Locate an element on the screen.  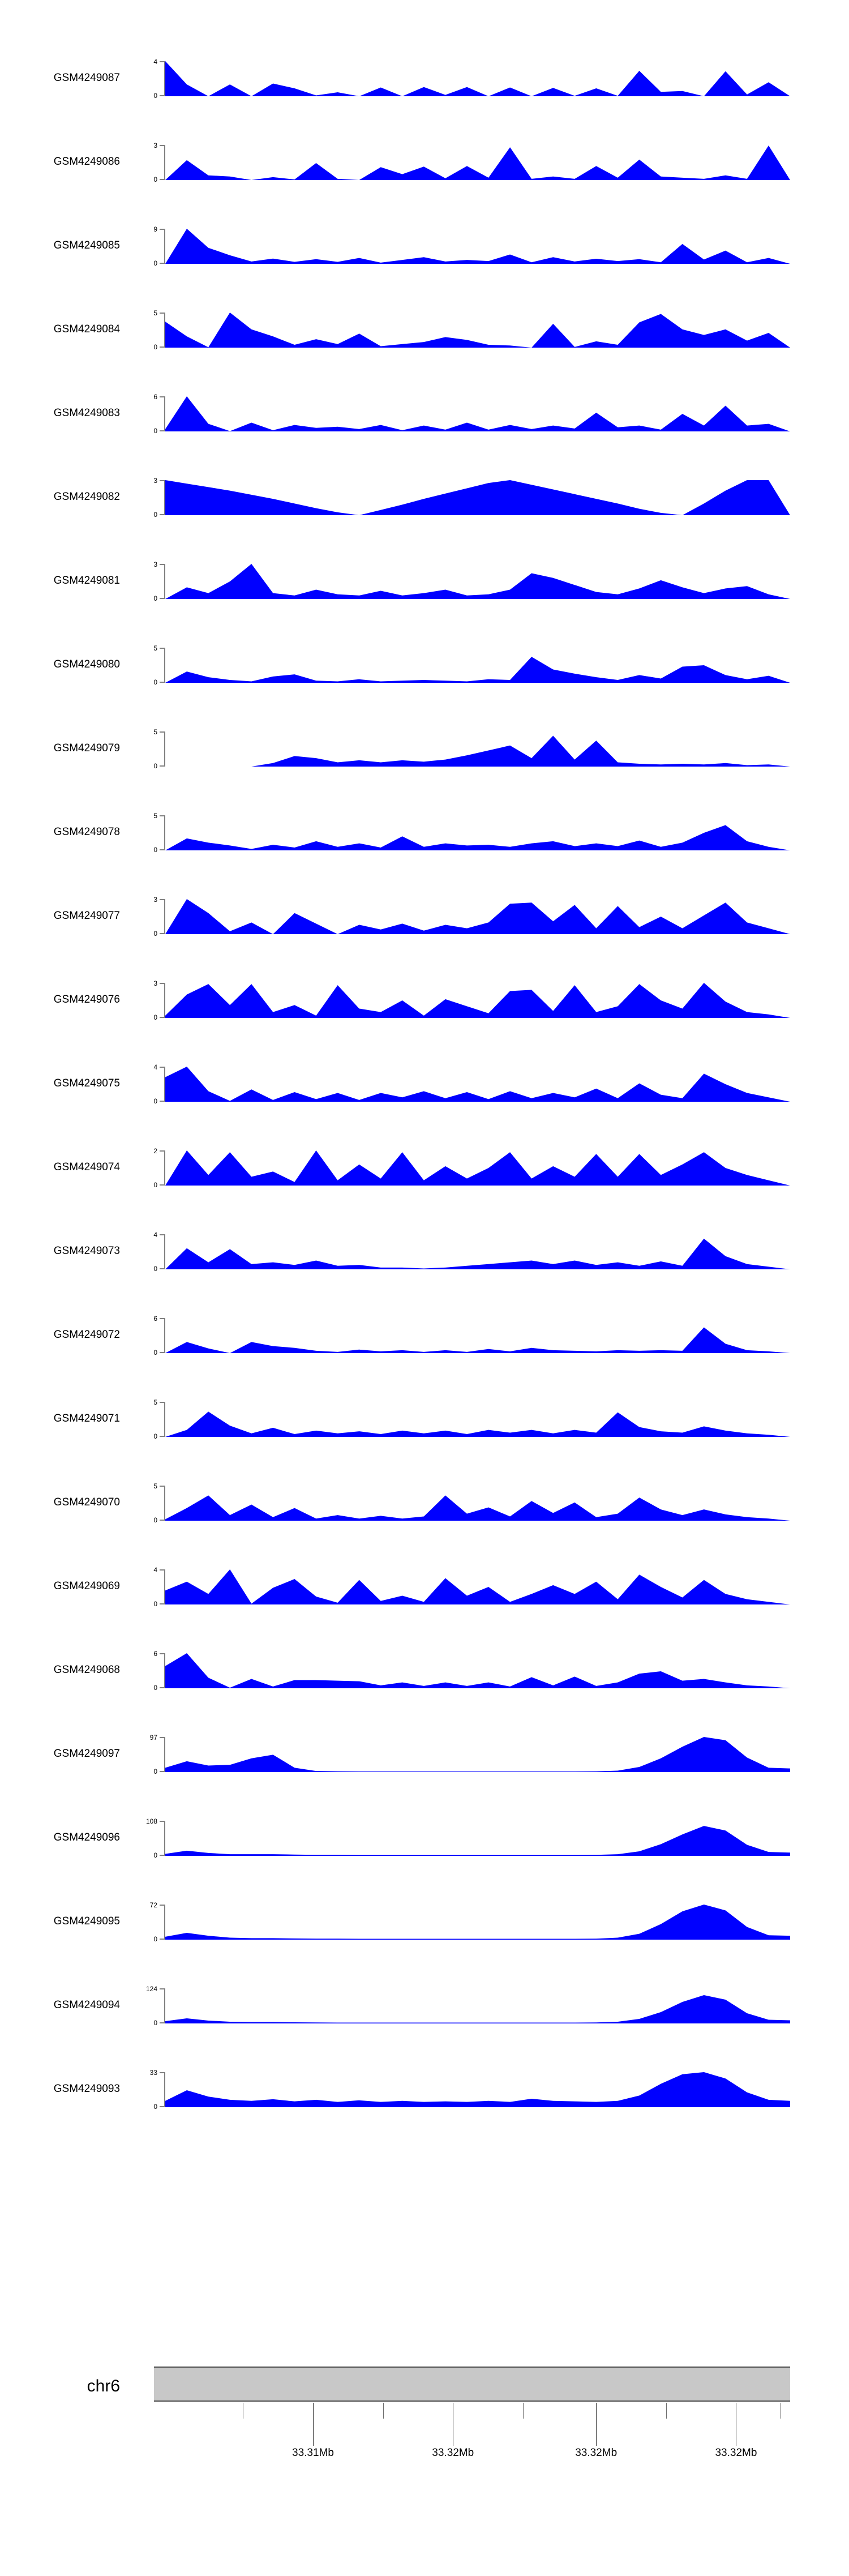
genome-axis-ticks: 33.31Mb 33.32Mb 33.32Mb 33.32Mb is located at coordinates (472, 2442).